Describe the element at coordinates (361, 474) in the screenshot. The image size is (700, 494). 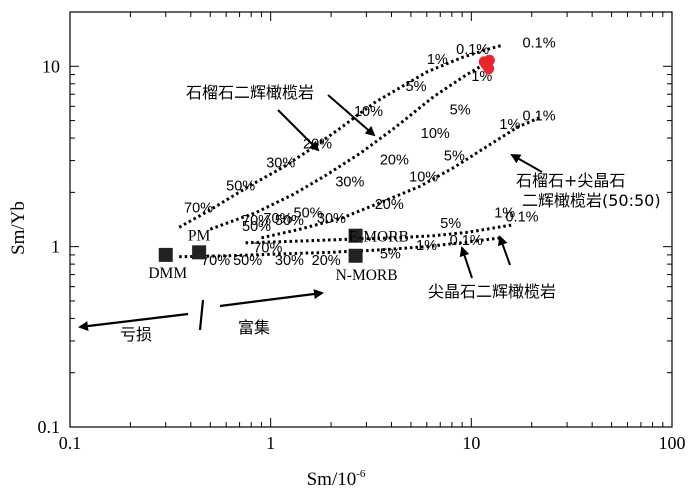
I see `x-axis-title-sup: -6` at that location.